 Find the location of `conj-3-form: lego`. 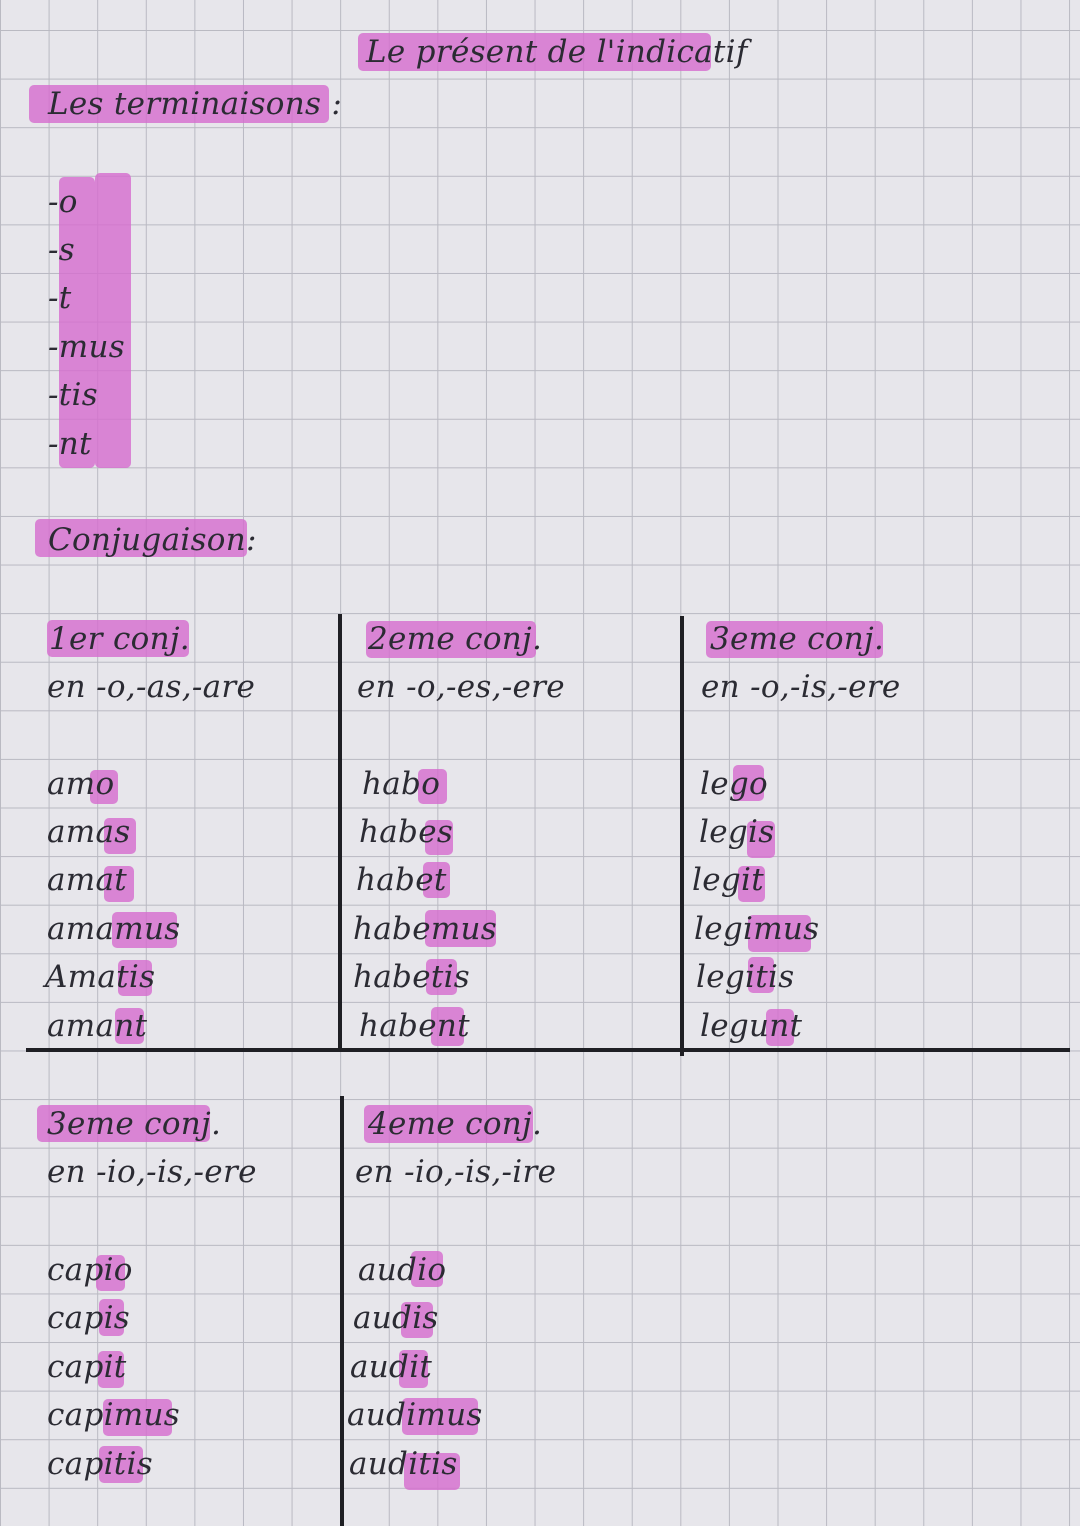

conj-3-form: lego is located at coordinates (734, 784).